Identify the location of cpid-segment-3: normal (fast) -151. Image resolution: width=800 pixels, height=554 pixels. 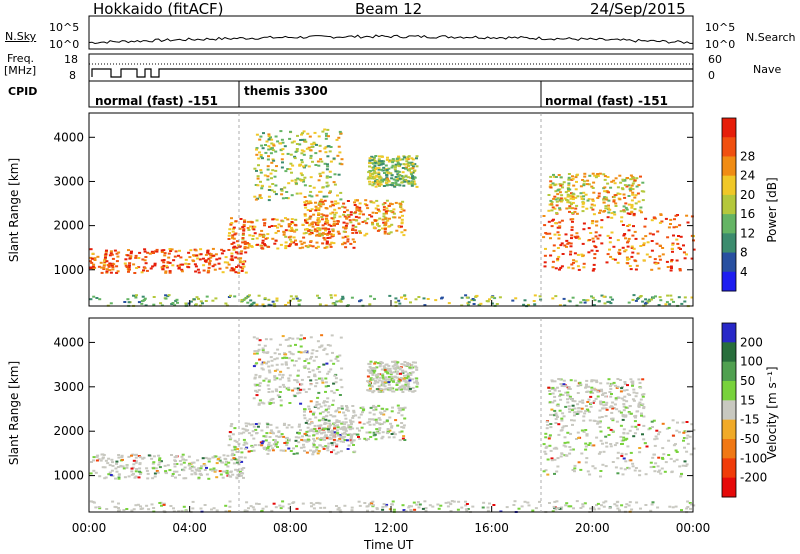
(606, 101).